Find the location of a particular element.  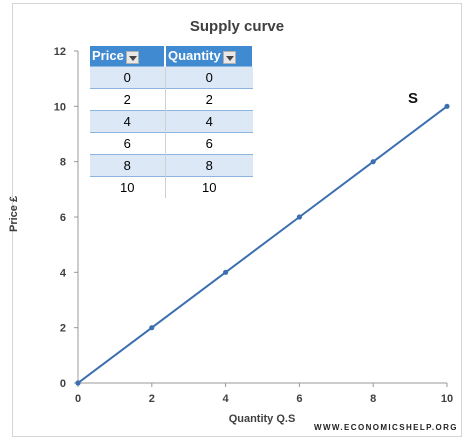

table-row: 6 6 is located at coordinates (171, 143).